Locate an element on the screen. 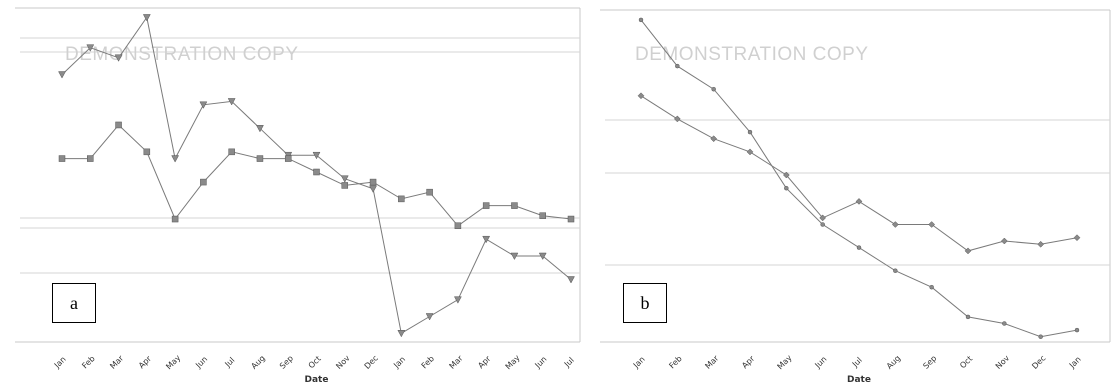  panel-label-b: b is located at coordinates (645, 303).